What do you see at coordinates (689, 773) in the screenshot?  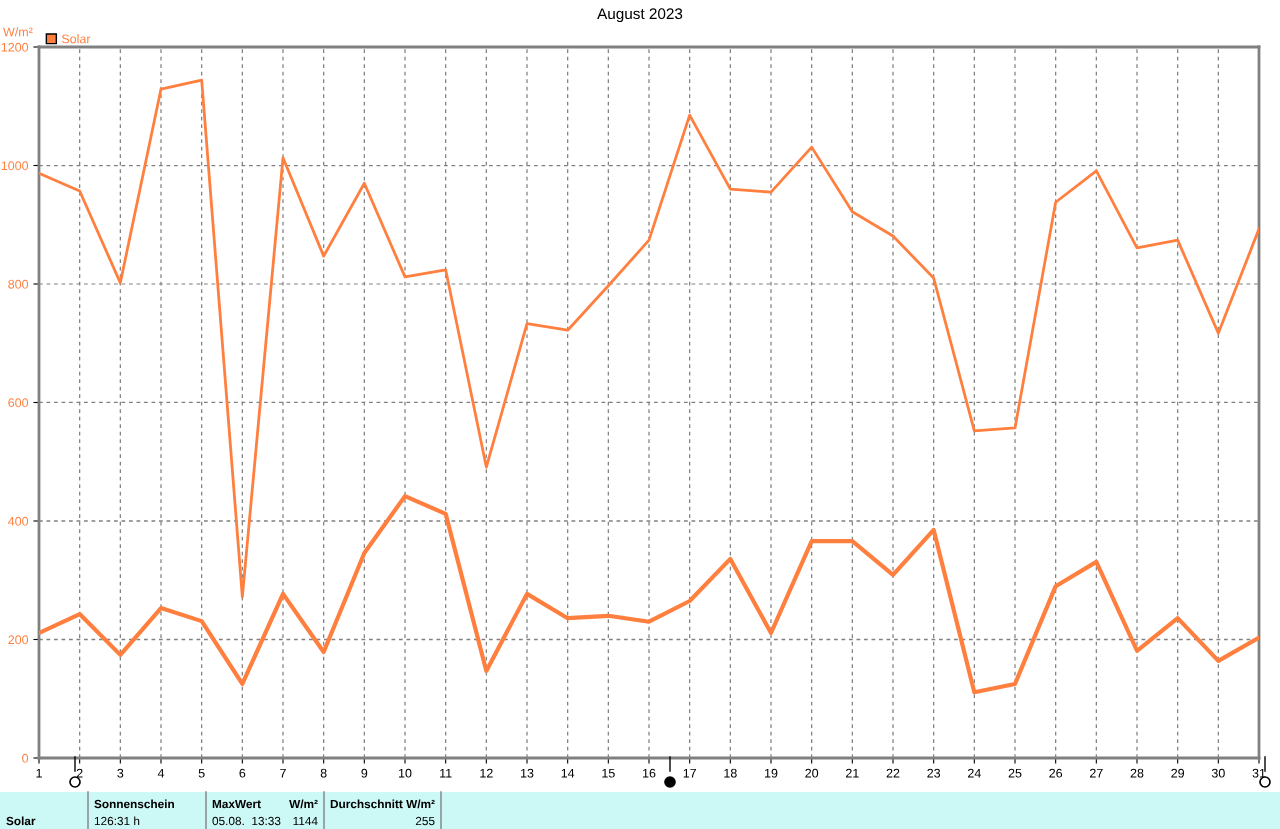 I see `x-tick-label: 17` at bounding box center [689, 773].